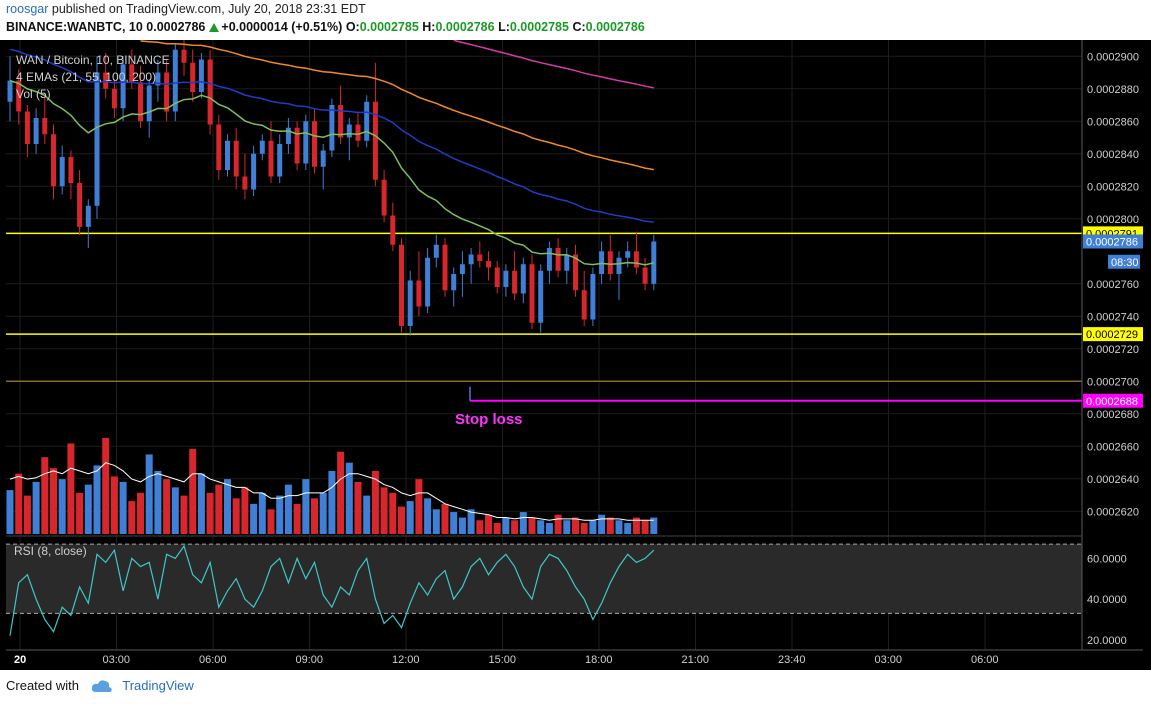 Image resolution: width=1151 pixels, height=704 pixels. I want to click on ema-55-line, so click(331, 135).